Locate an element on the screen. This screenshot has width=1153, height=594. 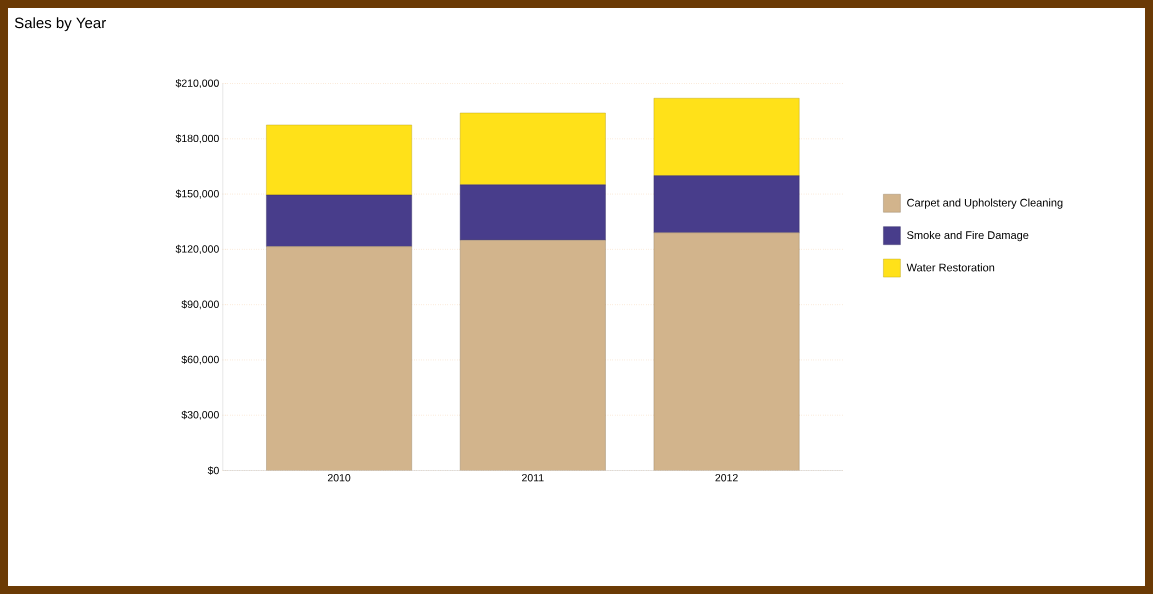
x-tick-label: 2012 is located at coordinates (726, 478).